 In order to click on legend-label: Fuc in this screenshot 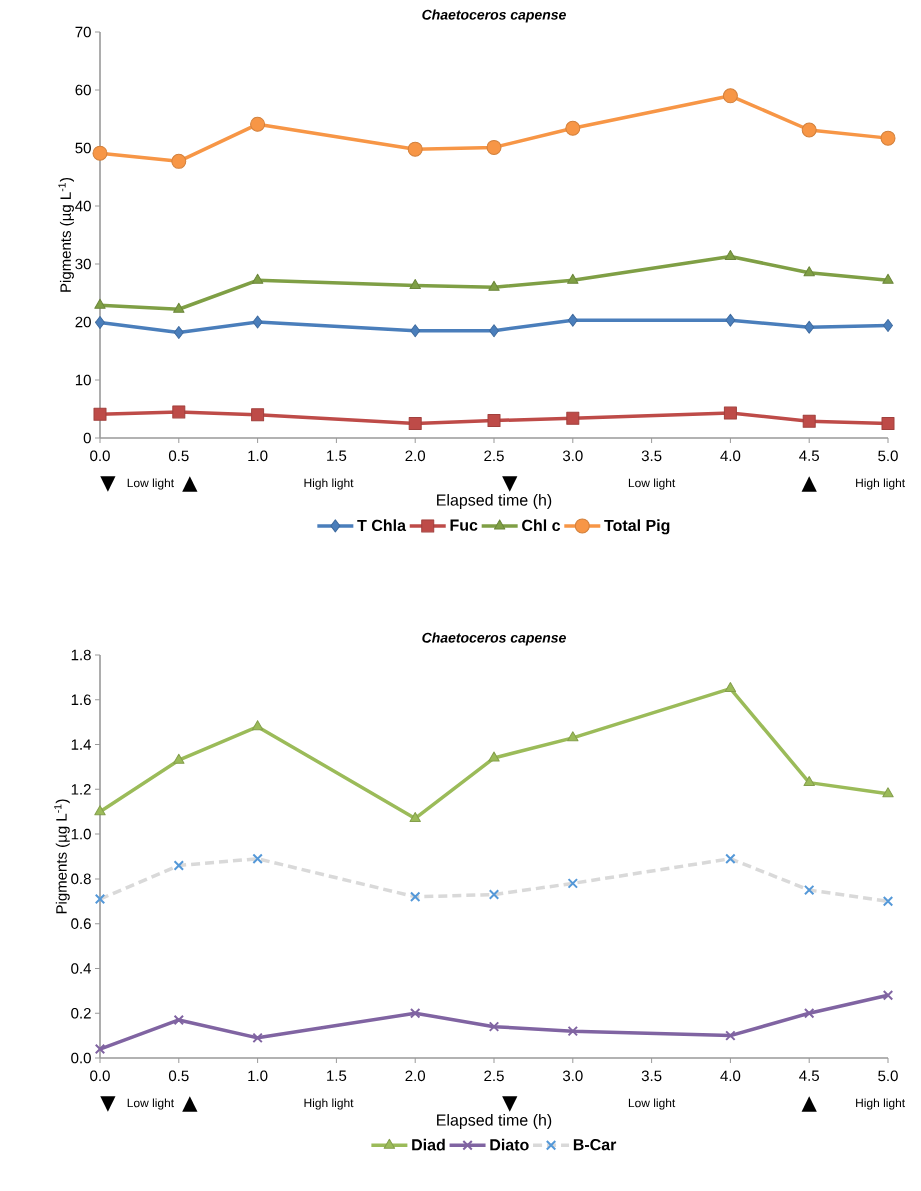, I will do `click(464, 525)`.